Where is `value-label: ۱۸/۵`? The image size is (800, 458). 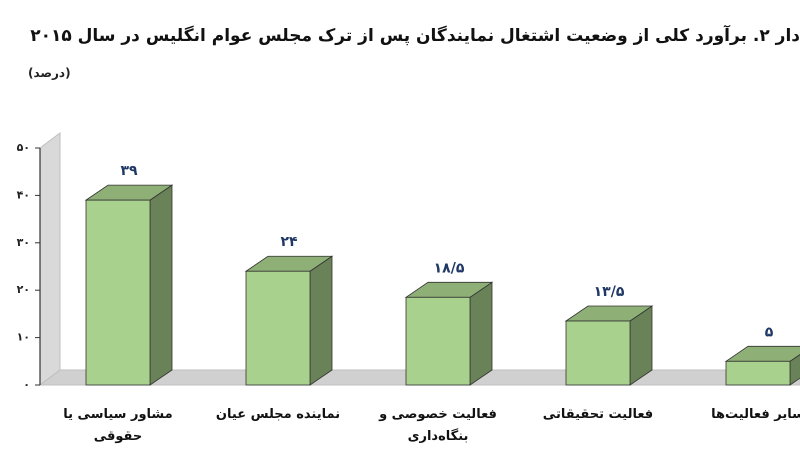
value-label: ۱۸/۵ is located at coordinates (449, 268).